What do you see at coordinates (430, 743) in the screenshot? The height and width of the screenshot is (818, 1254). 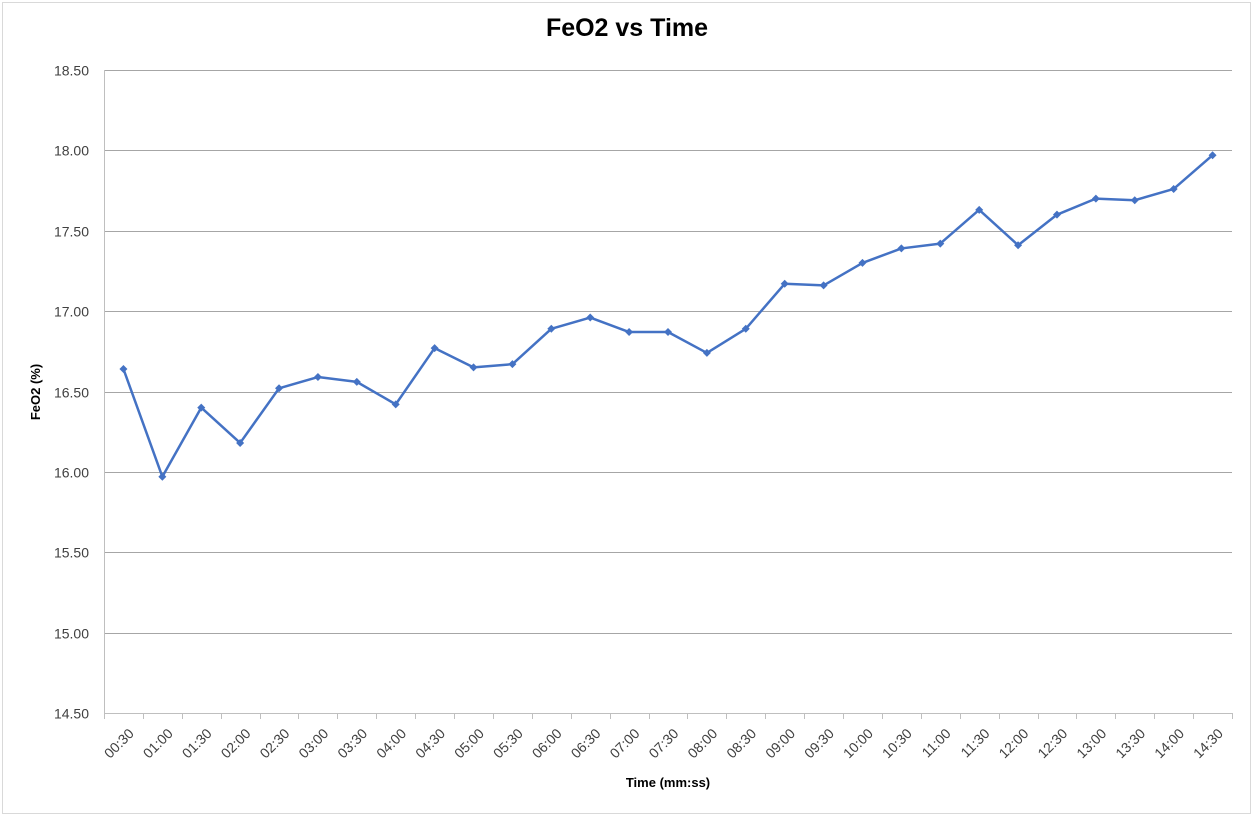 I see `x-tick-label: 04:30` at bounding box center [430, 743].